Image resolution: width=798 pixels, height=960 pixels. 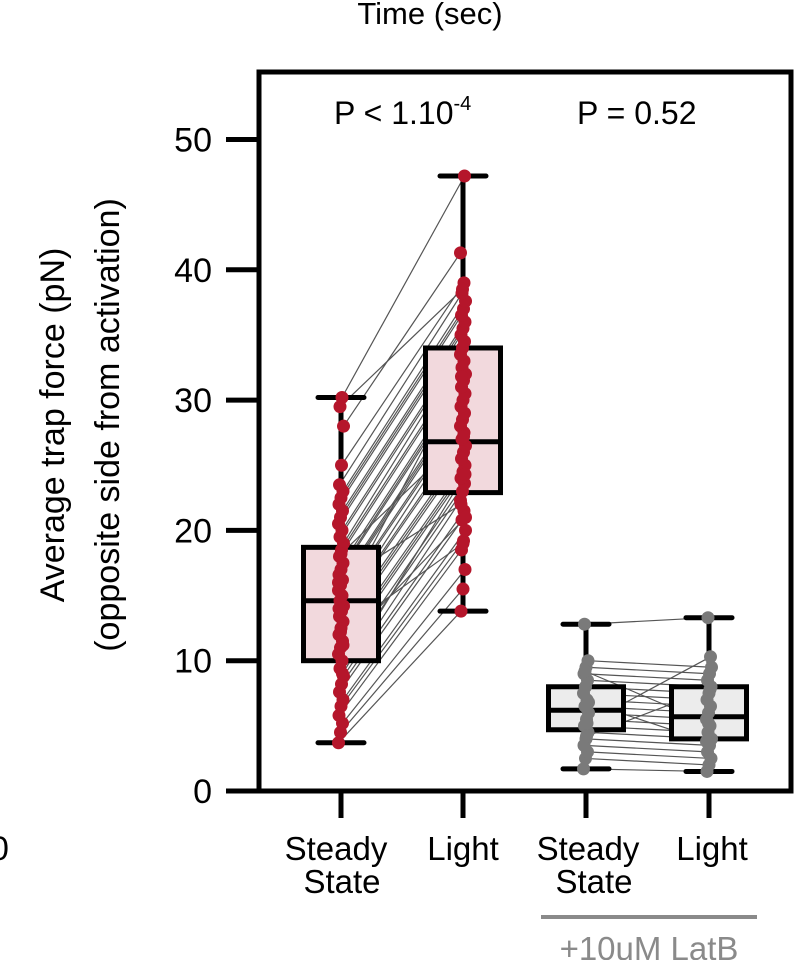 What do you see at coordinates (108, 425) in the screenshot?
I see `y-axis-label-secondary: (opposite side from activation)` at bounding box center [108, 425].